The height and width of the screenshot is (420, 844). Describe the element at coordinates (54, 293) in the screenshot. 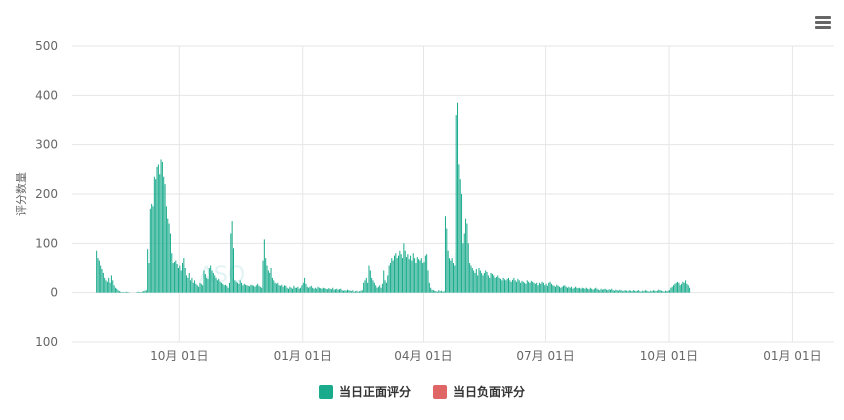

I see `y-tick-label: 0` at that location.